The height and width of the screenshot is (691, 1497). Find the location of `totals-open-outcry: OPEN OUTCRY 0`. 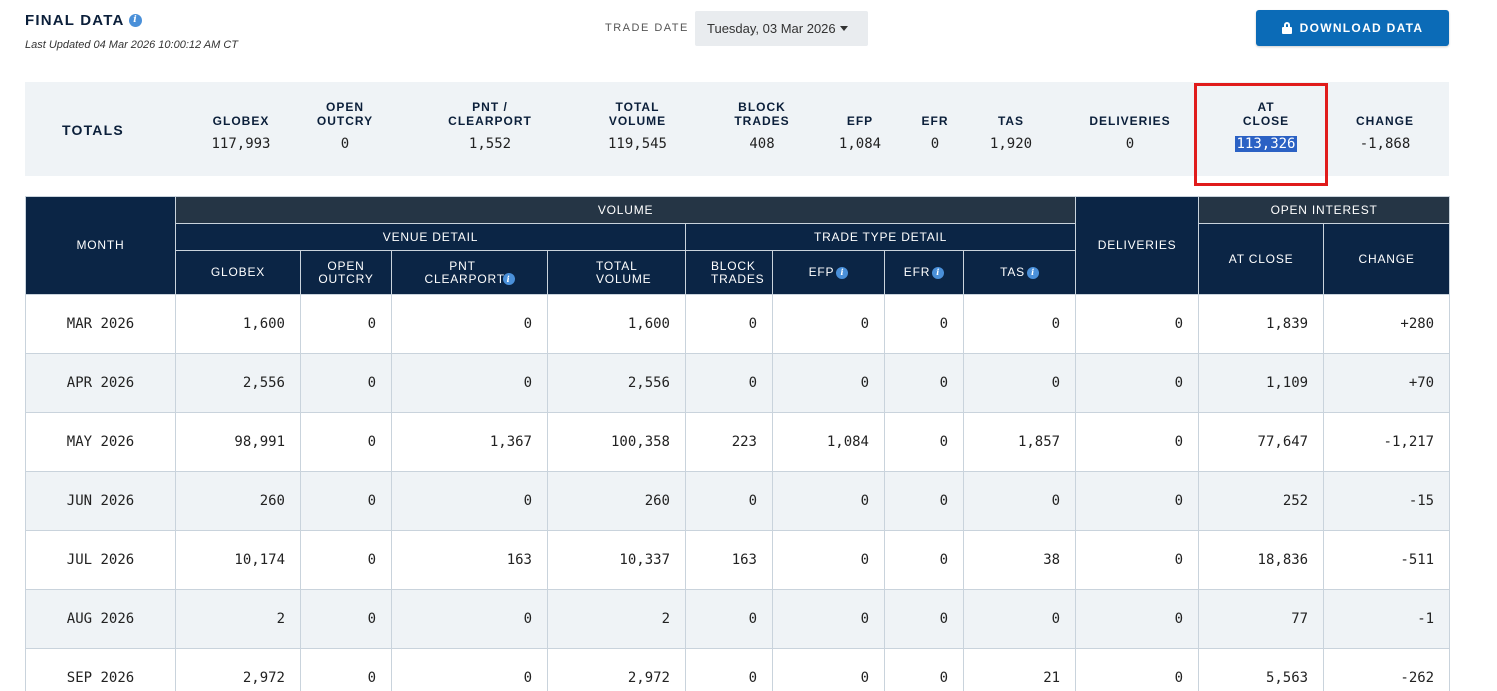

totals-open-outcry: OPEN OUTCRY 0 is located at coordinates (345, 126).